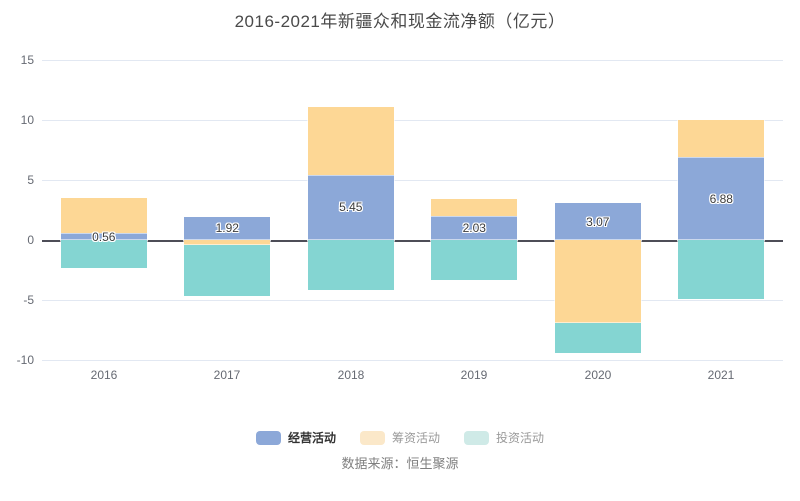 This screenshot has width=800, height=501. Describe the element at coordinates (103, 254) in the screenshot. I see `bar-2016-investing` at that location.